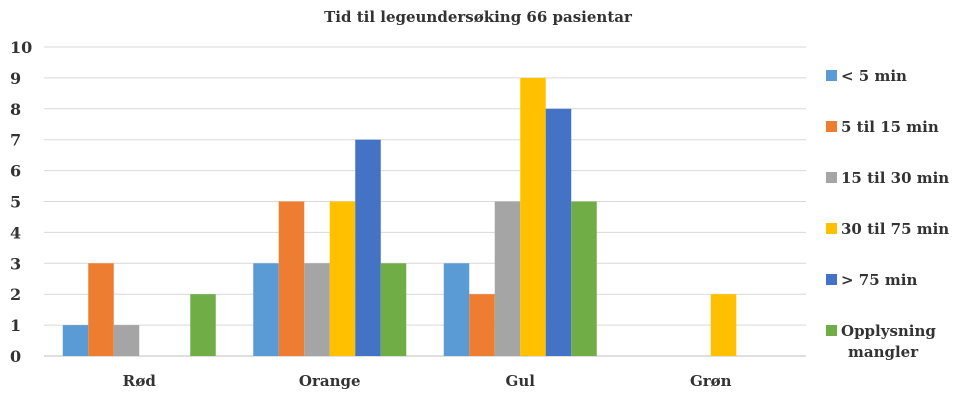  I want to click on legend-label: 30 til 75 min, so click(895, 229).